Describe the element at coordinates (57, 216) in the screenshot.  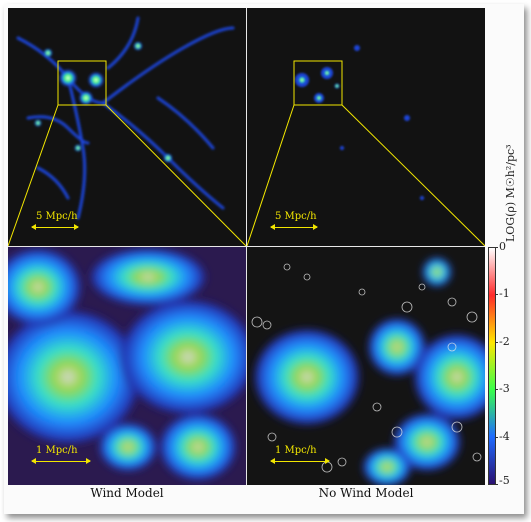
I see `scale-label-wind-large: 5 Mpc/h` at that location.